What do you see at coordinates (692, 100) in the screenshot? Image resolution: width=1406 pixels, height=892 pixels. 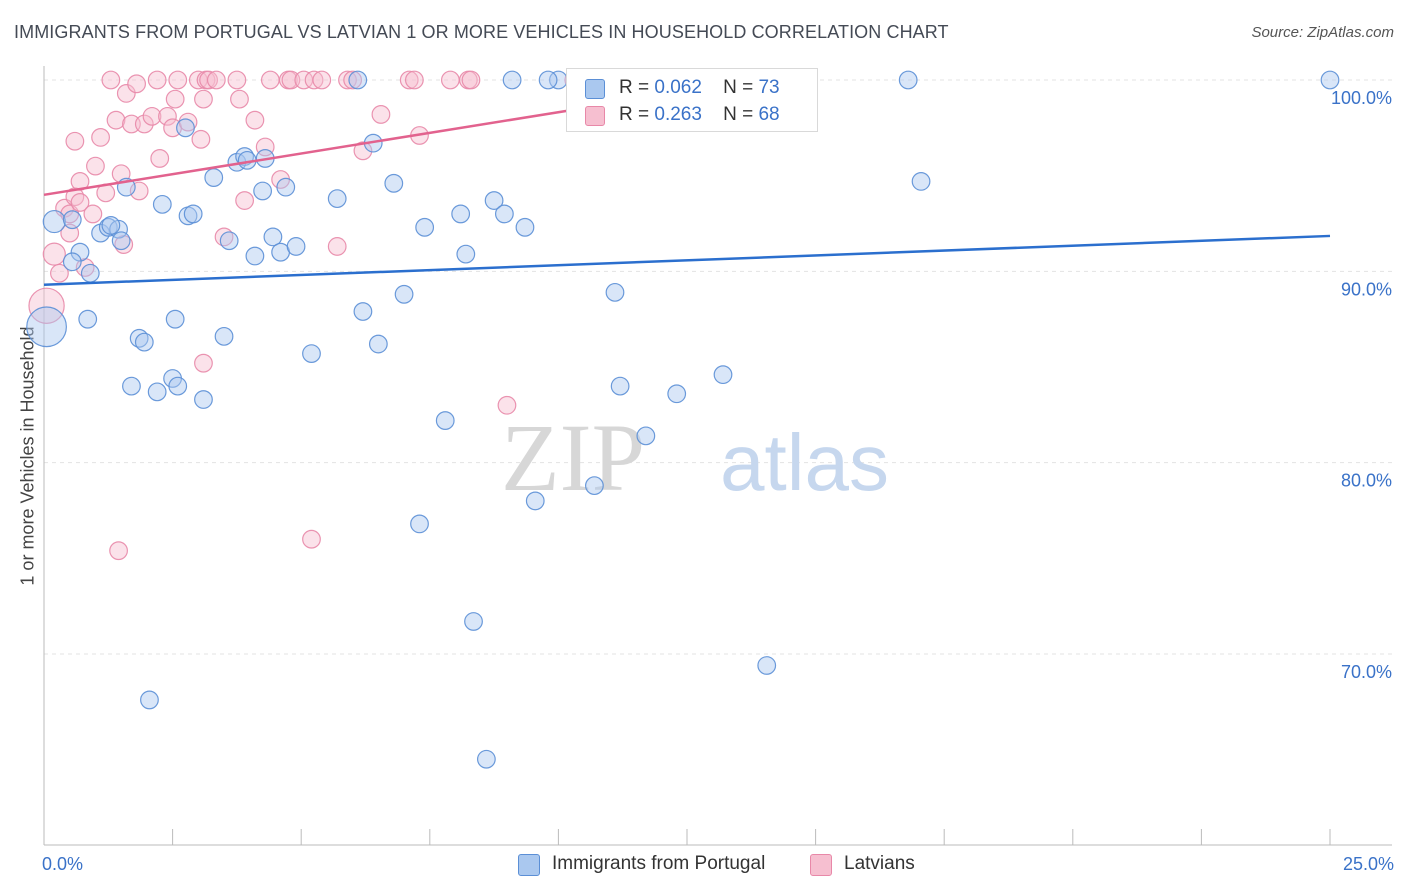 I see `correlation-legend: R = 0.062 N = 73 R = 0.263 N = 68` at bounding box center [692, 100].